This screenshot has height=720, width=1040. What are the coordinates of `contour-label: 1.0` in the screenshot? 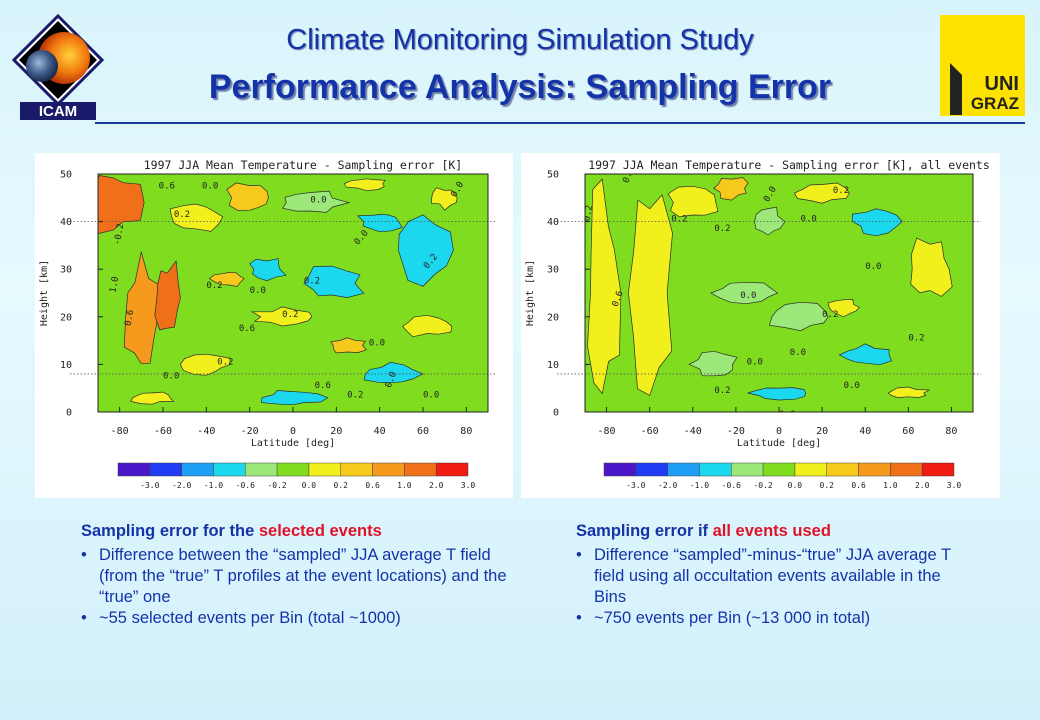 It's located at (114, 285).